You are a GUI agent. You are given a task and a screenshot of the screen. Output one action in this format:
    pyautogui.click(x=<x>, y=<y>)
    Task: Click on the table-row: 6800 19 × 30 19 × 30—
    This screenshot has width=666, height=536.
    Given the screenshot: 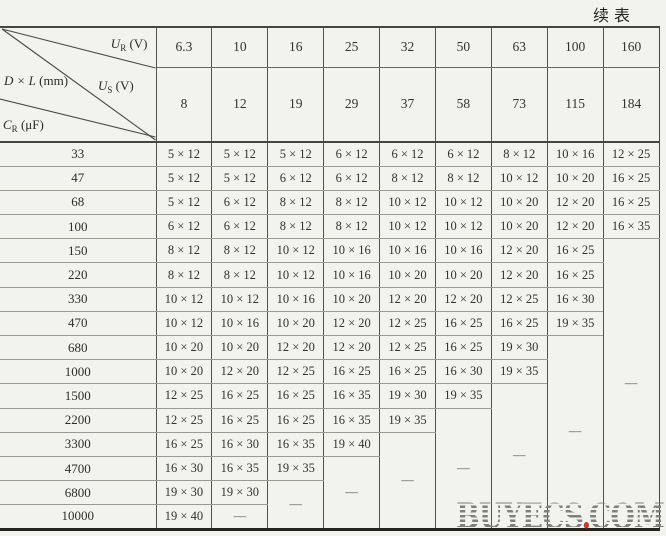 What is the action you would take?
    pyautogui.click(x=329, y=505)
    